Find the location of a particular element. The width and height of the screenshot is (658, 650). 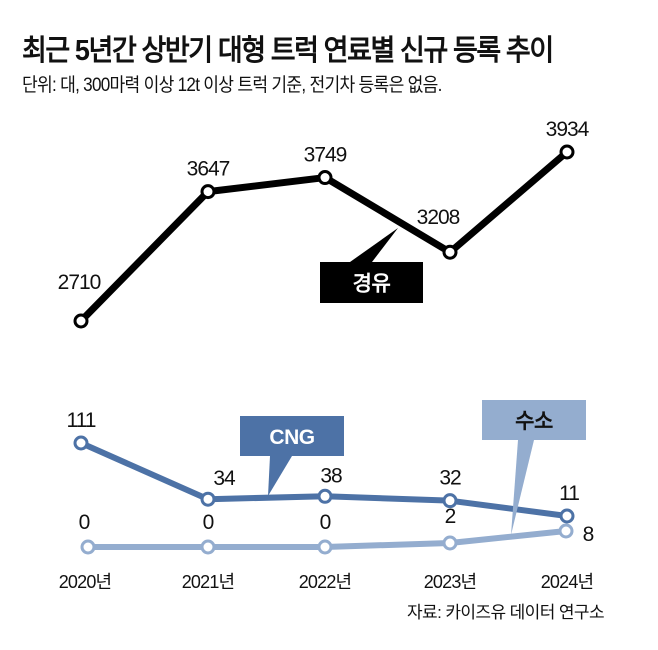

legend-label: CNG is located at coordinates (291, 437).